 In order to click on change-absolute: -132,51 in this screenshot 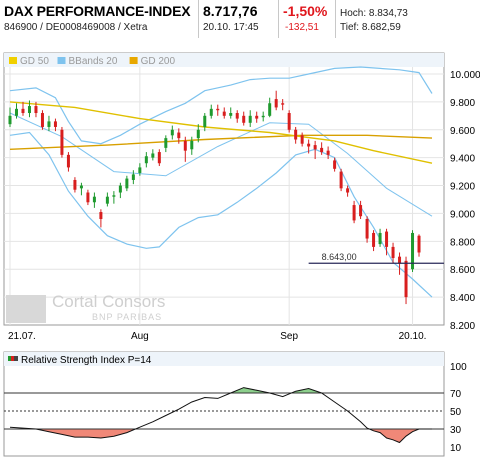, I will do `click(302, 27)`.